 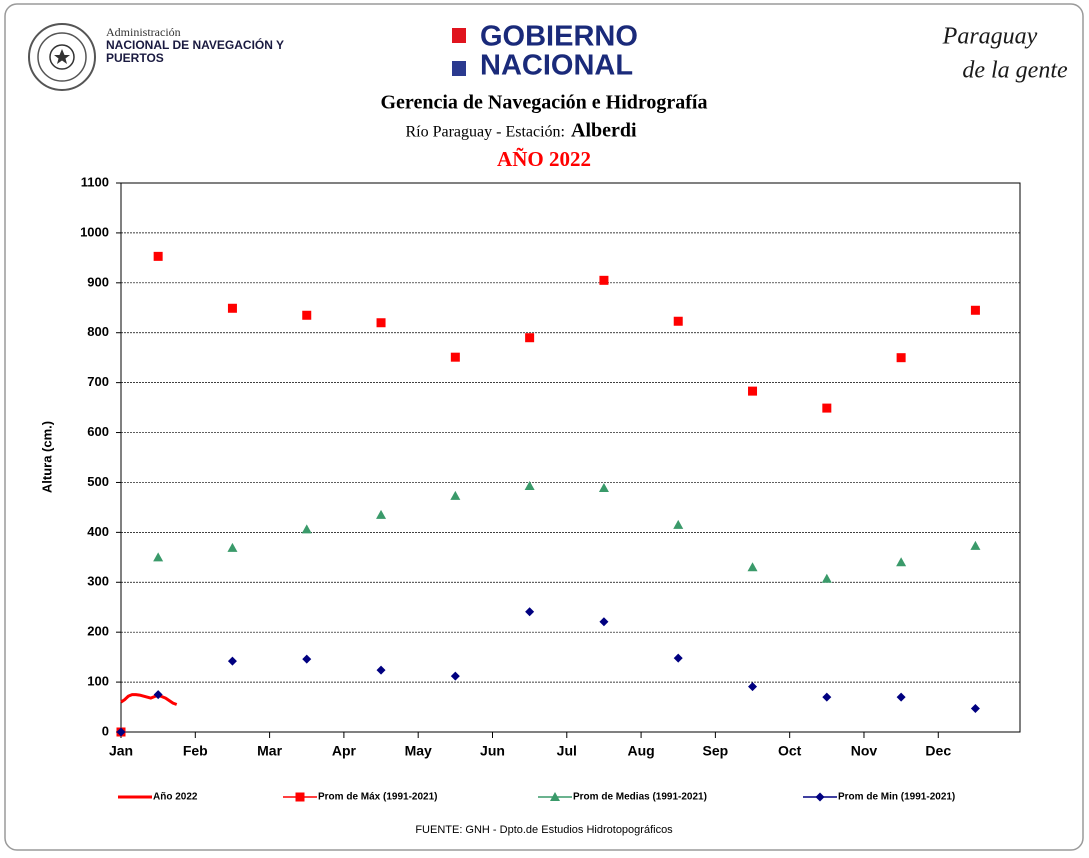 What do you see at coordinates (604, 131) in the screenshot?
I see `station-name: Alberdi` at bounding box center [604, 131].